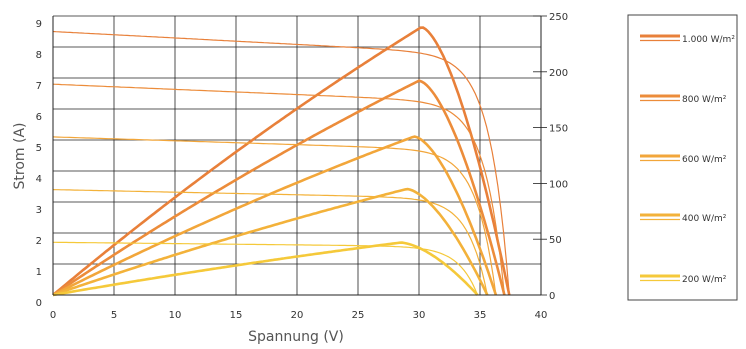 This screenshot has width=746, height=349. Describe the element at coordinates (53, 315) in the screenshot. I see `x-tick-label: 0` at that location.